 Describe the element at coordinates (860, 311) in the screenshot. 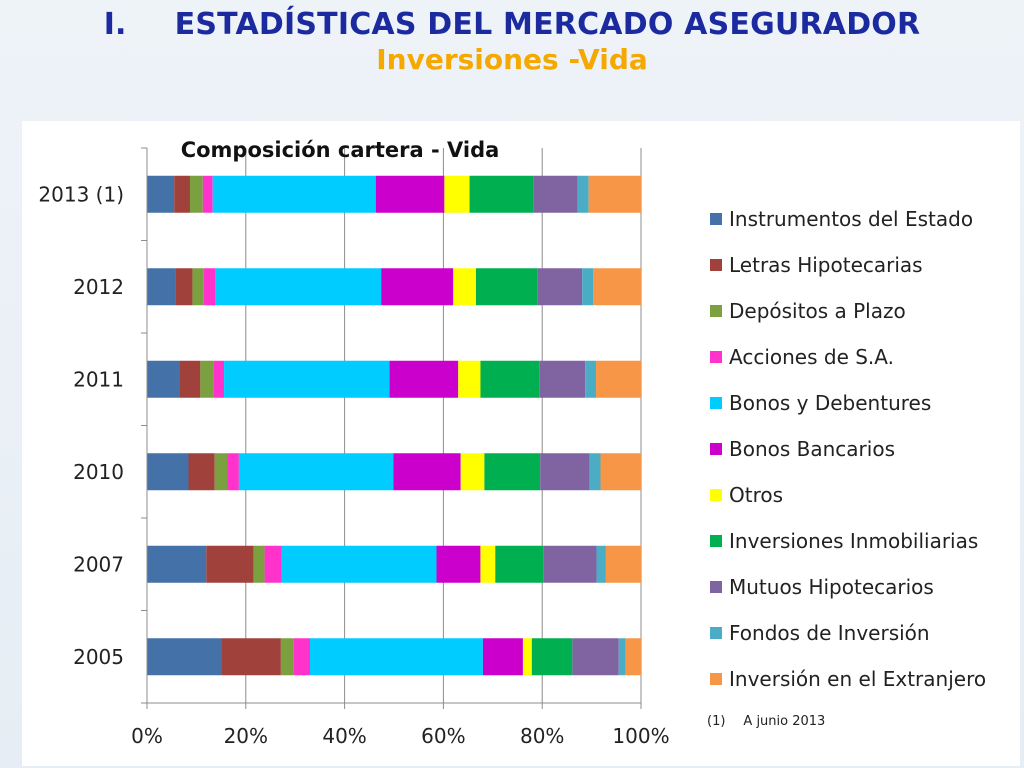

I see `legend-item: Depósitos a Plazo` at that location.